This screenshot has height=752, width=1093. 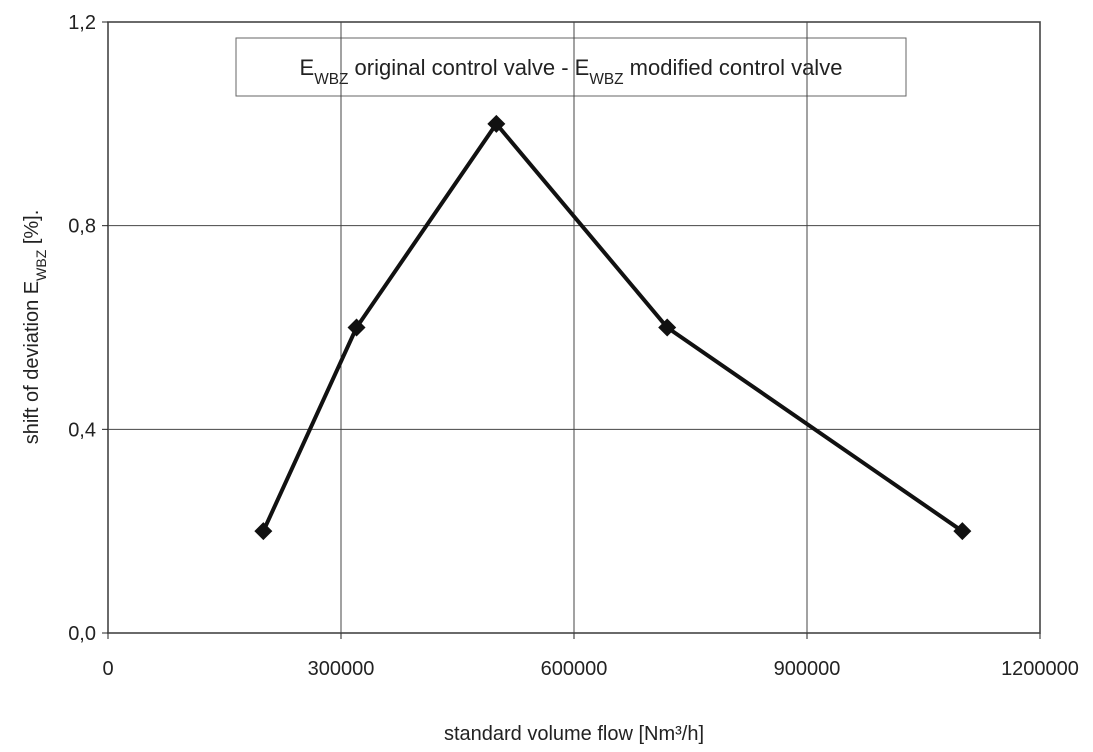 I want to click on annotation-box, so click(x=571, y=67).